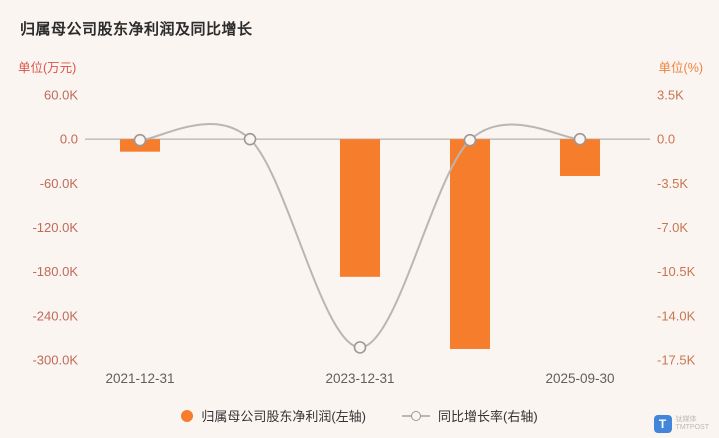 The width and height of the screenshot is (719, 438). Describe the element at coordinates (359, 378) in the screenshot. I see `x-axis-tick-label: 2023-12-31` at that location.